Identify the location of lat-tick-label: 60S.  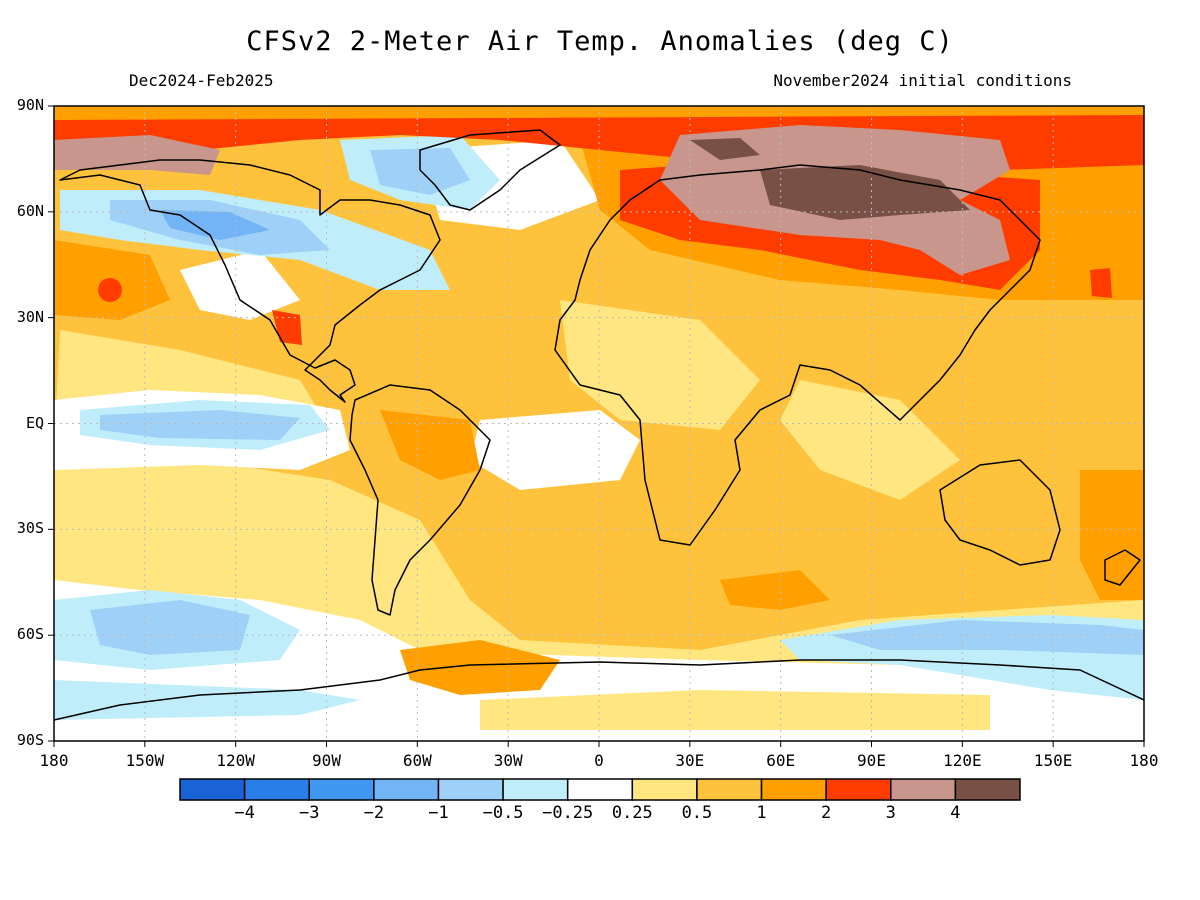
(30, 634).